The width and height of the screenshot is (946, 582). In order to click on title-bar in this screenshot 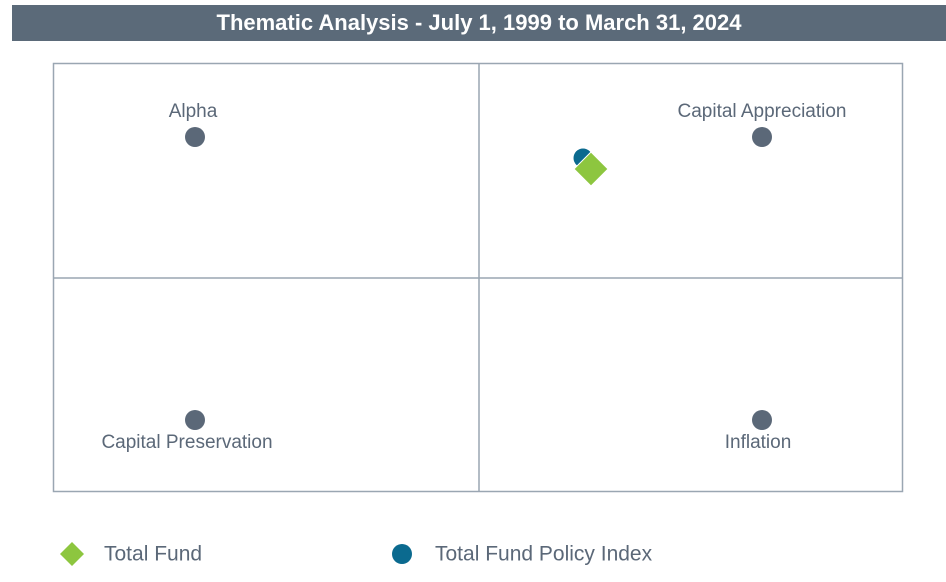, I will do `click(479, 23)`.